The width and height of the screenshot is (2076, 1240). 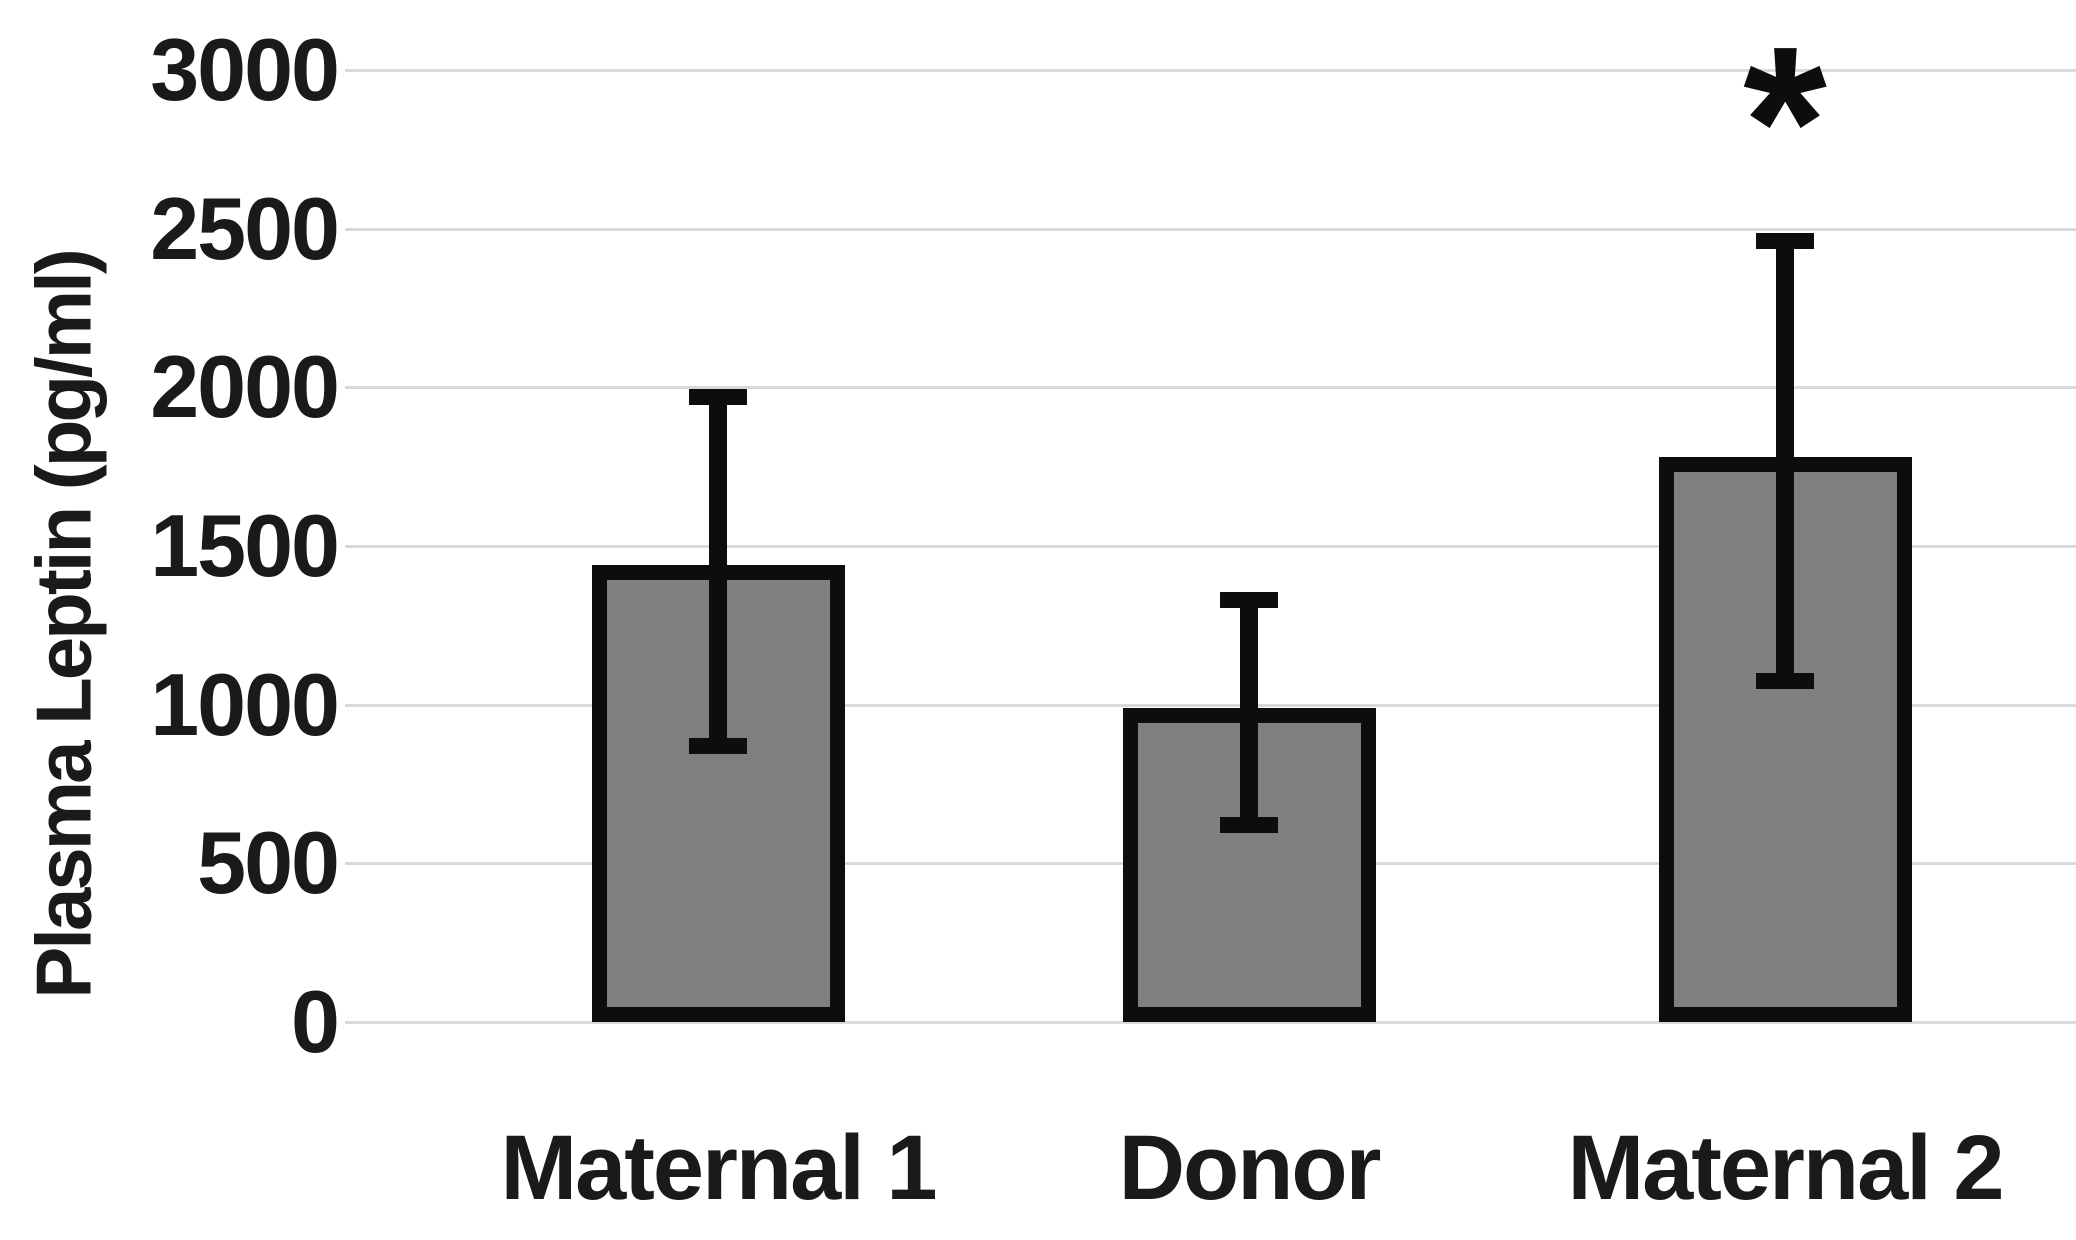 I want to click on y-axis-title: Plasma Leptin (pg/ml), so click(x=63, y=625).